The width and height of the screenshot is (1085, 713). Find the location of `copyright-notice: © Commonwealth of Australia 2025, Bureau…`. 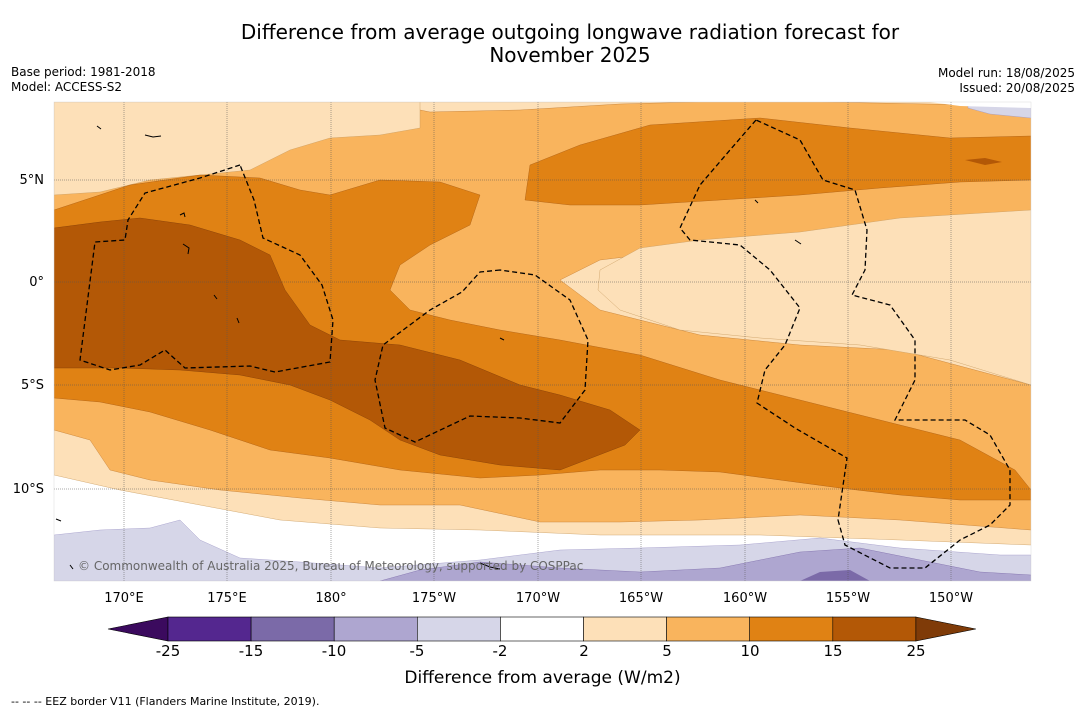

copyright-notice: © Commonwealth of Australia 2025, Bureau… is located at coordinates (330, 566).